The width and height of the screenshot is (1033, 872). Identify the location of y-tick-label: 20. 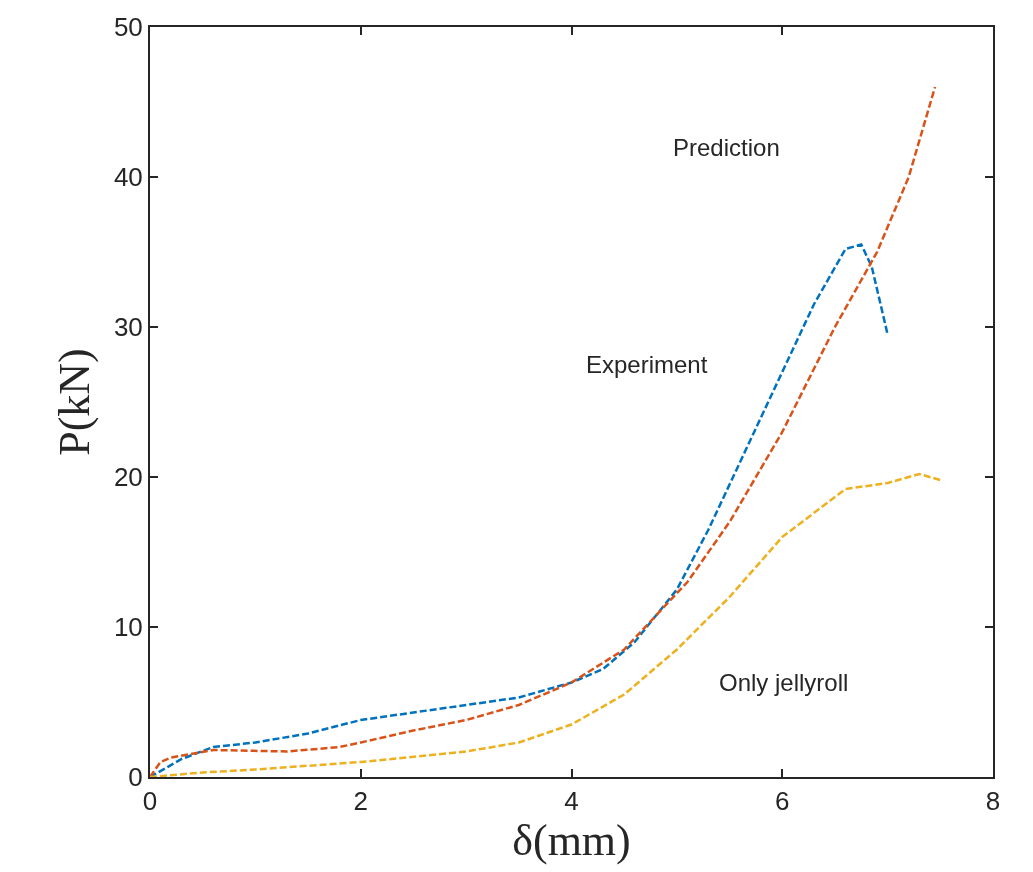
(128, 477).